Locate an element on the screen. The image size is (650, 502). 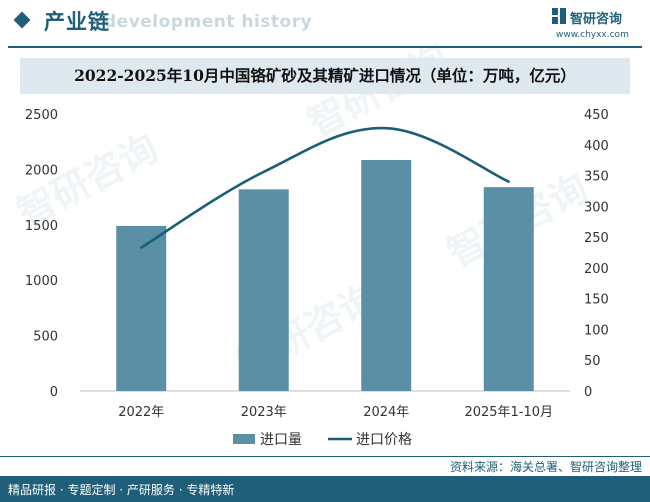
x-tick-label: 2024年 is located at coordinates (386, 412).